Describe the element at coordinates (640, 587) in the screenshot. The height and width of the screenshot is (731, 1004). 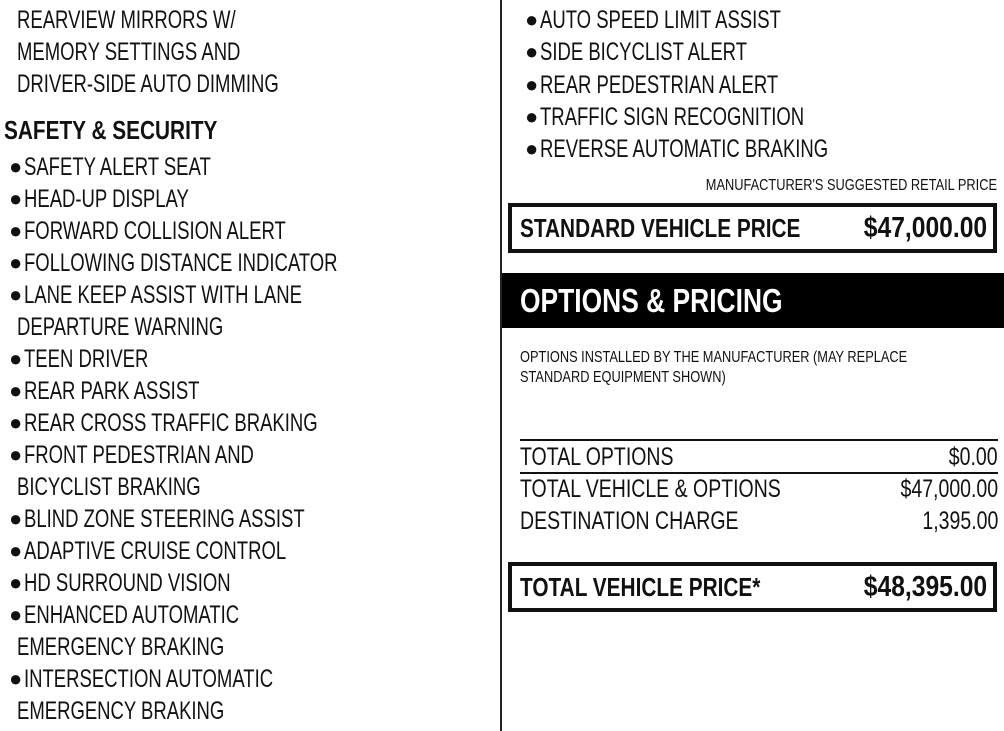
I see `total-price-label-text: TOTAL VEHICLE PRICE*` at that location.